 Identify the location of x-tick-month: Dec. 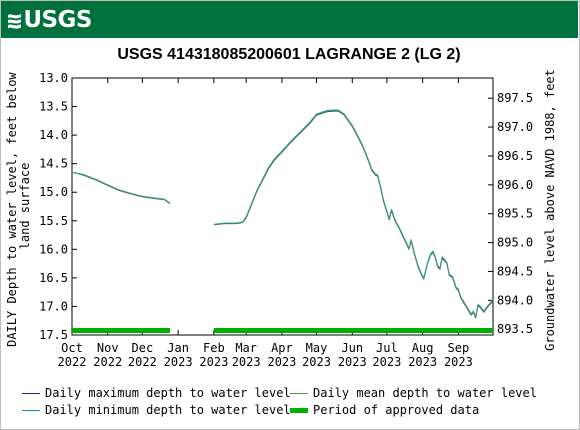
(143, 348).